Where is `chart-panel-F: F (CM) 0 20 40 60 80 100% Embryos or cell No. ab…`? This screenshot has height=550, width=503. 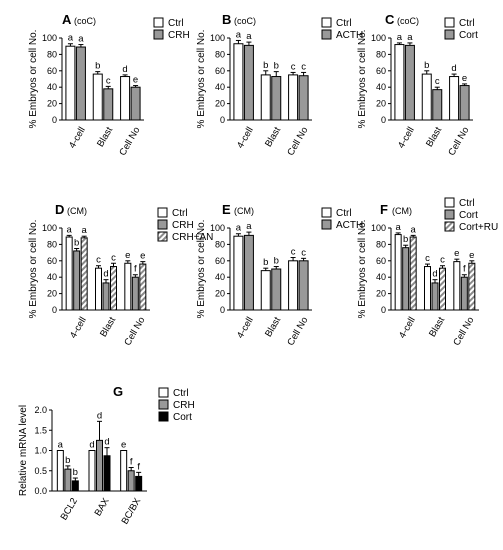
chart-panel-F: F (CM) 0 20 40 60 80 100% Embryos or cell No. ab… is located at coordinates (427, 272).